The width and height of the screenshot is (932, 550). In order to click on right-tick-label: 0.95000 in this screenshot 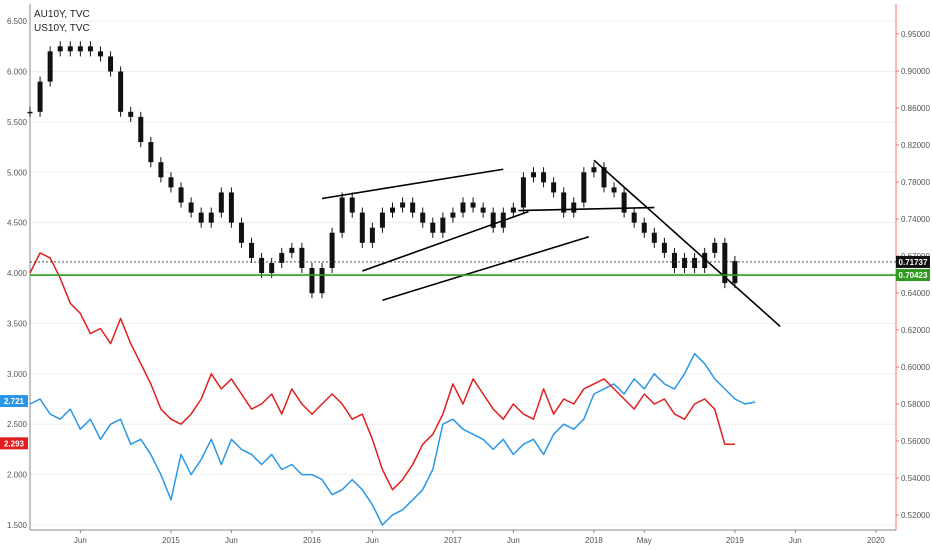, I will do `click(915, 34)`.